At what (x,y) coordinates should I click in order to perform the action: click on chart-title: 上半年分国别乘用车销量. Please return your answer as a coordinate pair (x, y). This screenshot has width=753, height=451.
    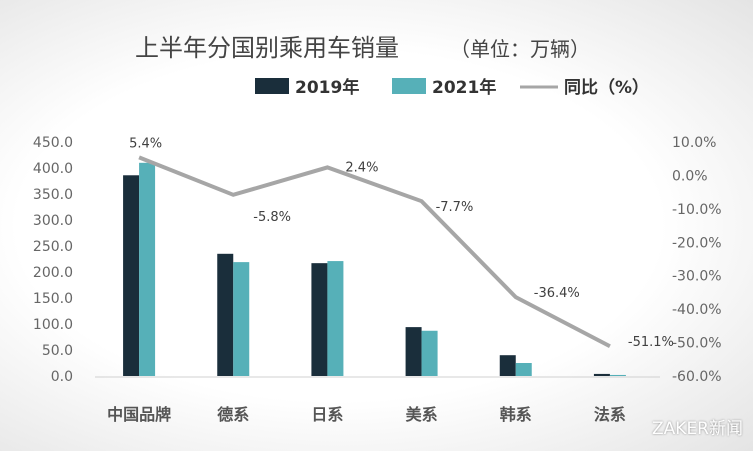
    Looking at the image, I should click on (267, 48).